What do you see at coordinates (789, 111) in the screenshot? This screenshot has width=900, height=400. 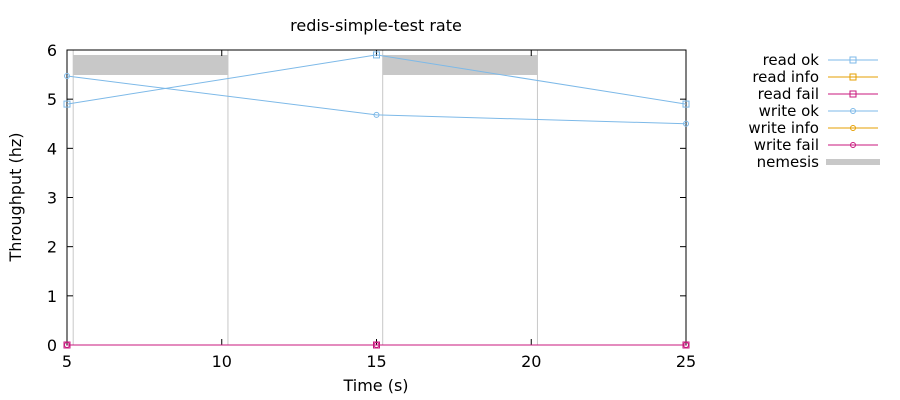 I see `legend-label-3: write ok` at bounding box center [789, 111].